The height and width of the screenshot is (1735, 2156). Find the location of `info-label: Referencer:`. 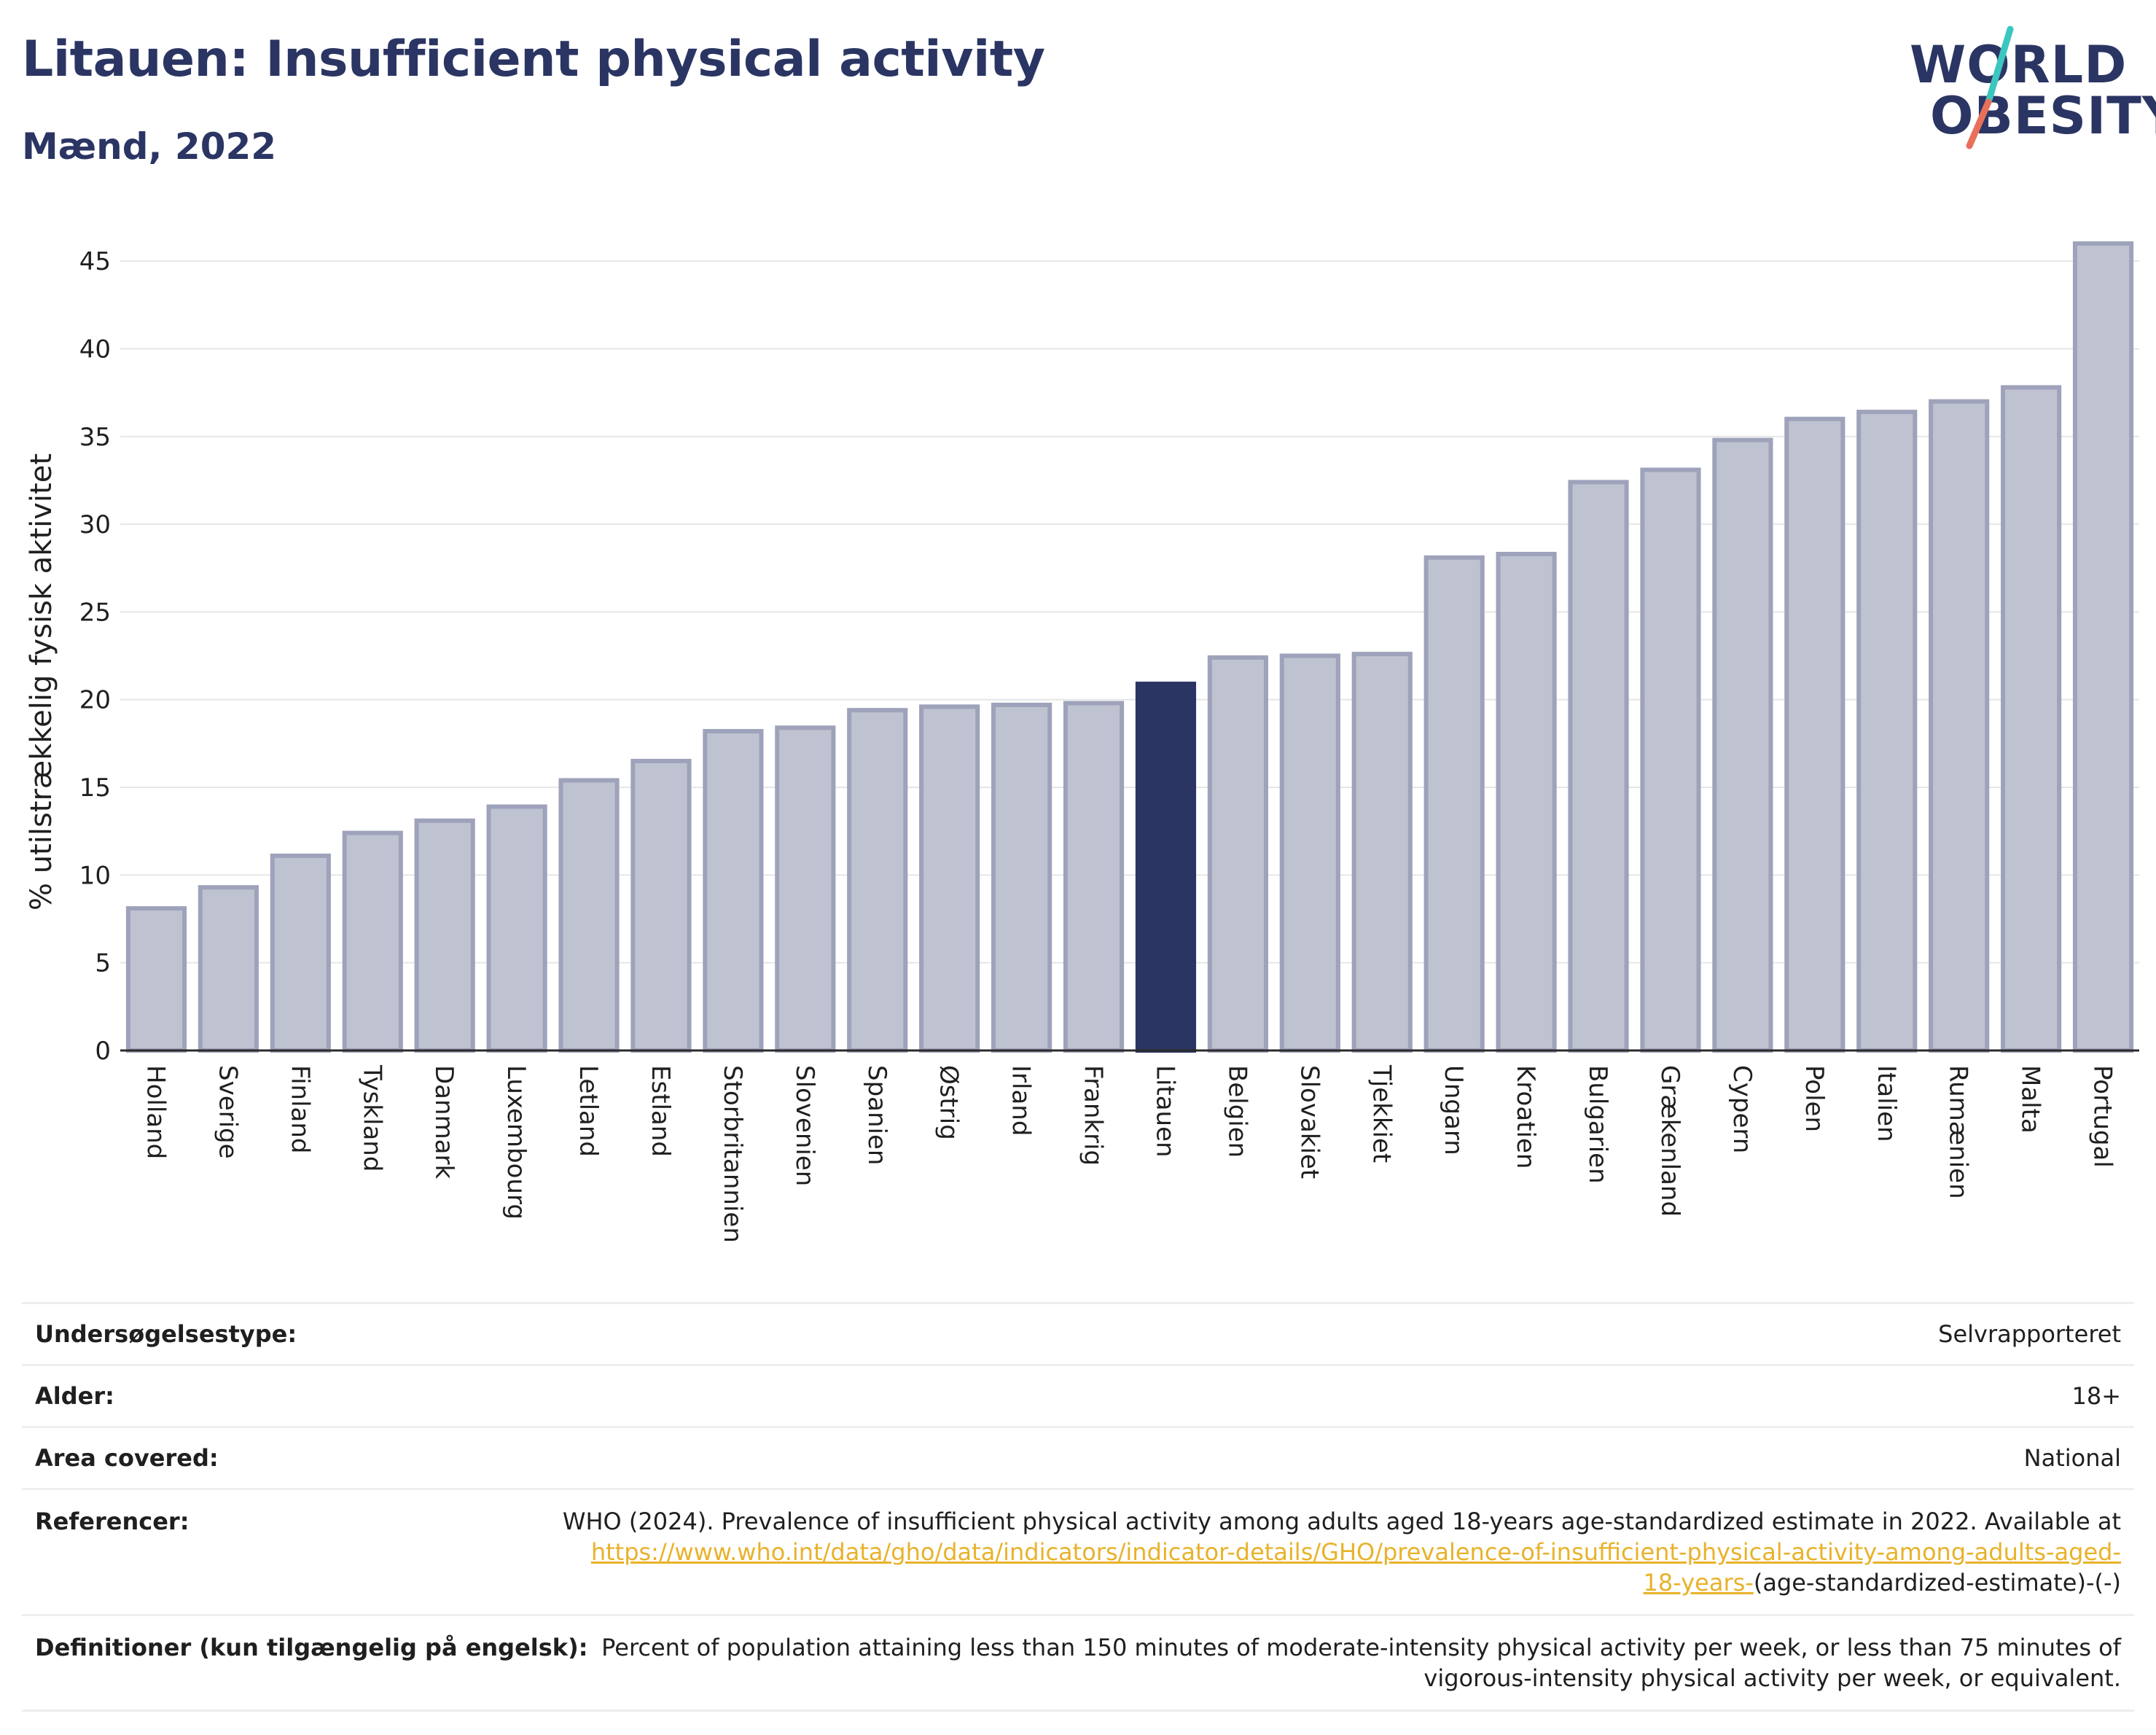

info-label: Referencer: is located at coordinates (113, 1521).